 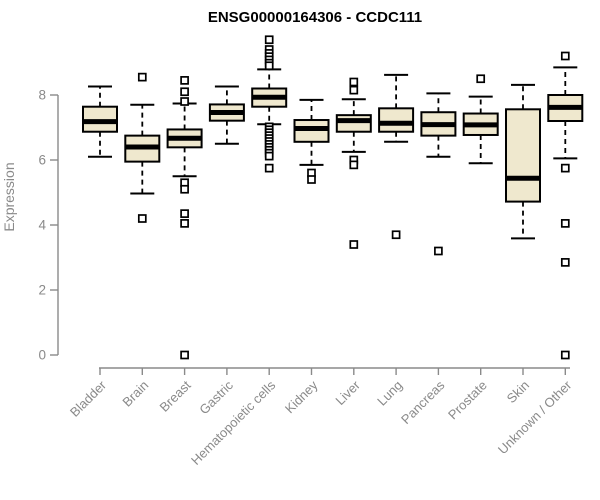 I want to click on boxplot-brain, so click(x=142, y=147).